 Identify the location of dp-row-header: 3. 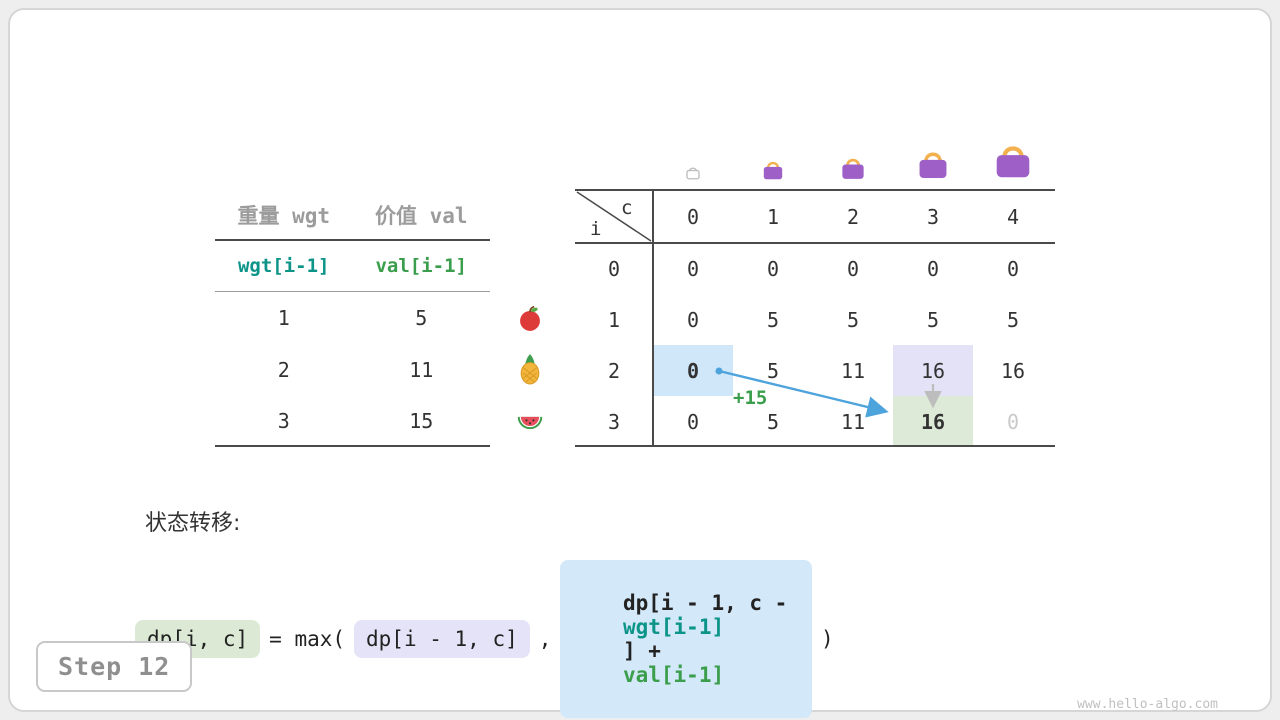
(614, 421).